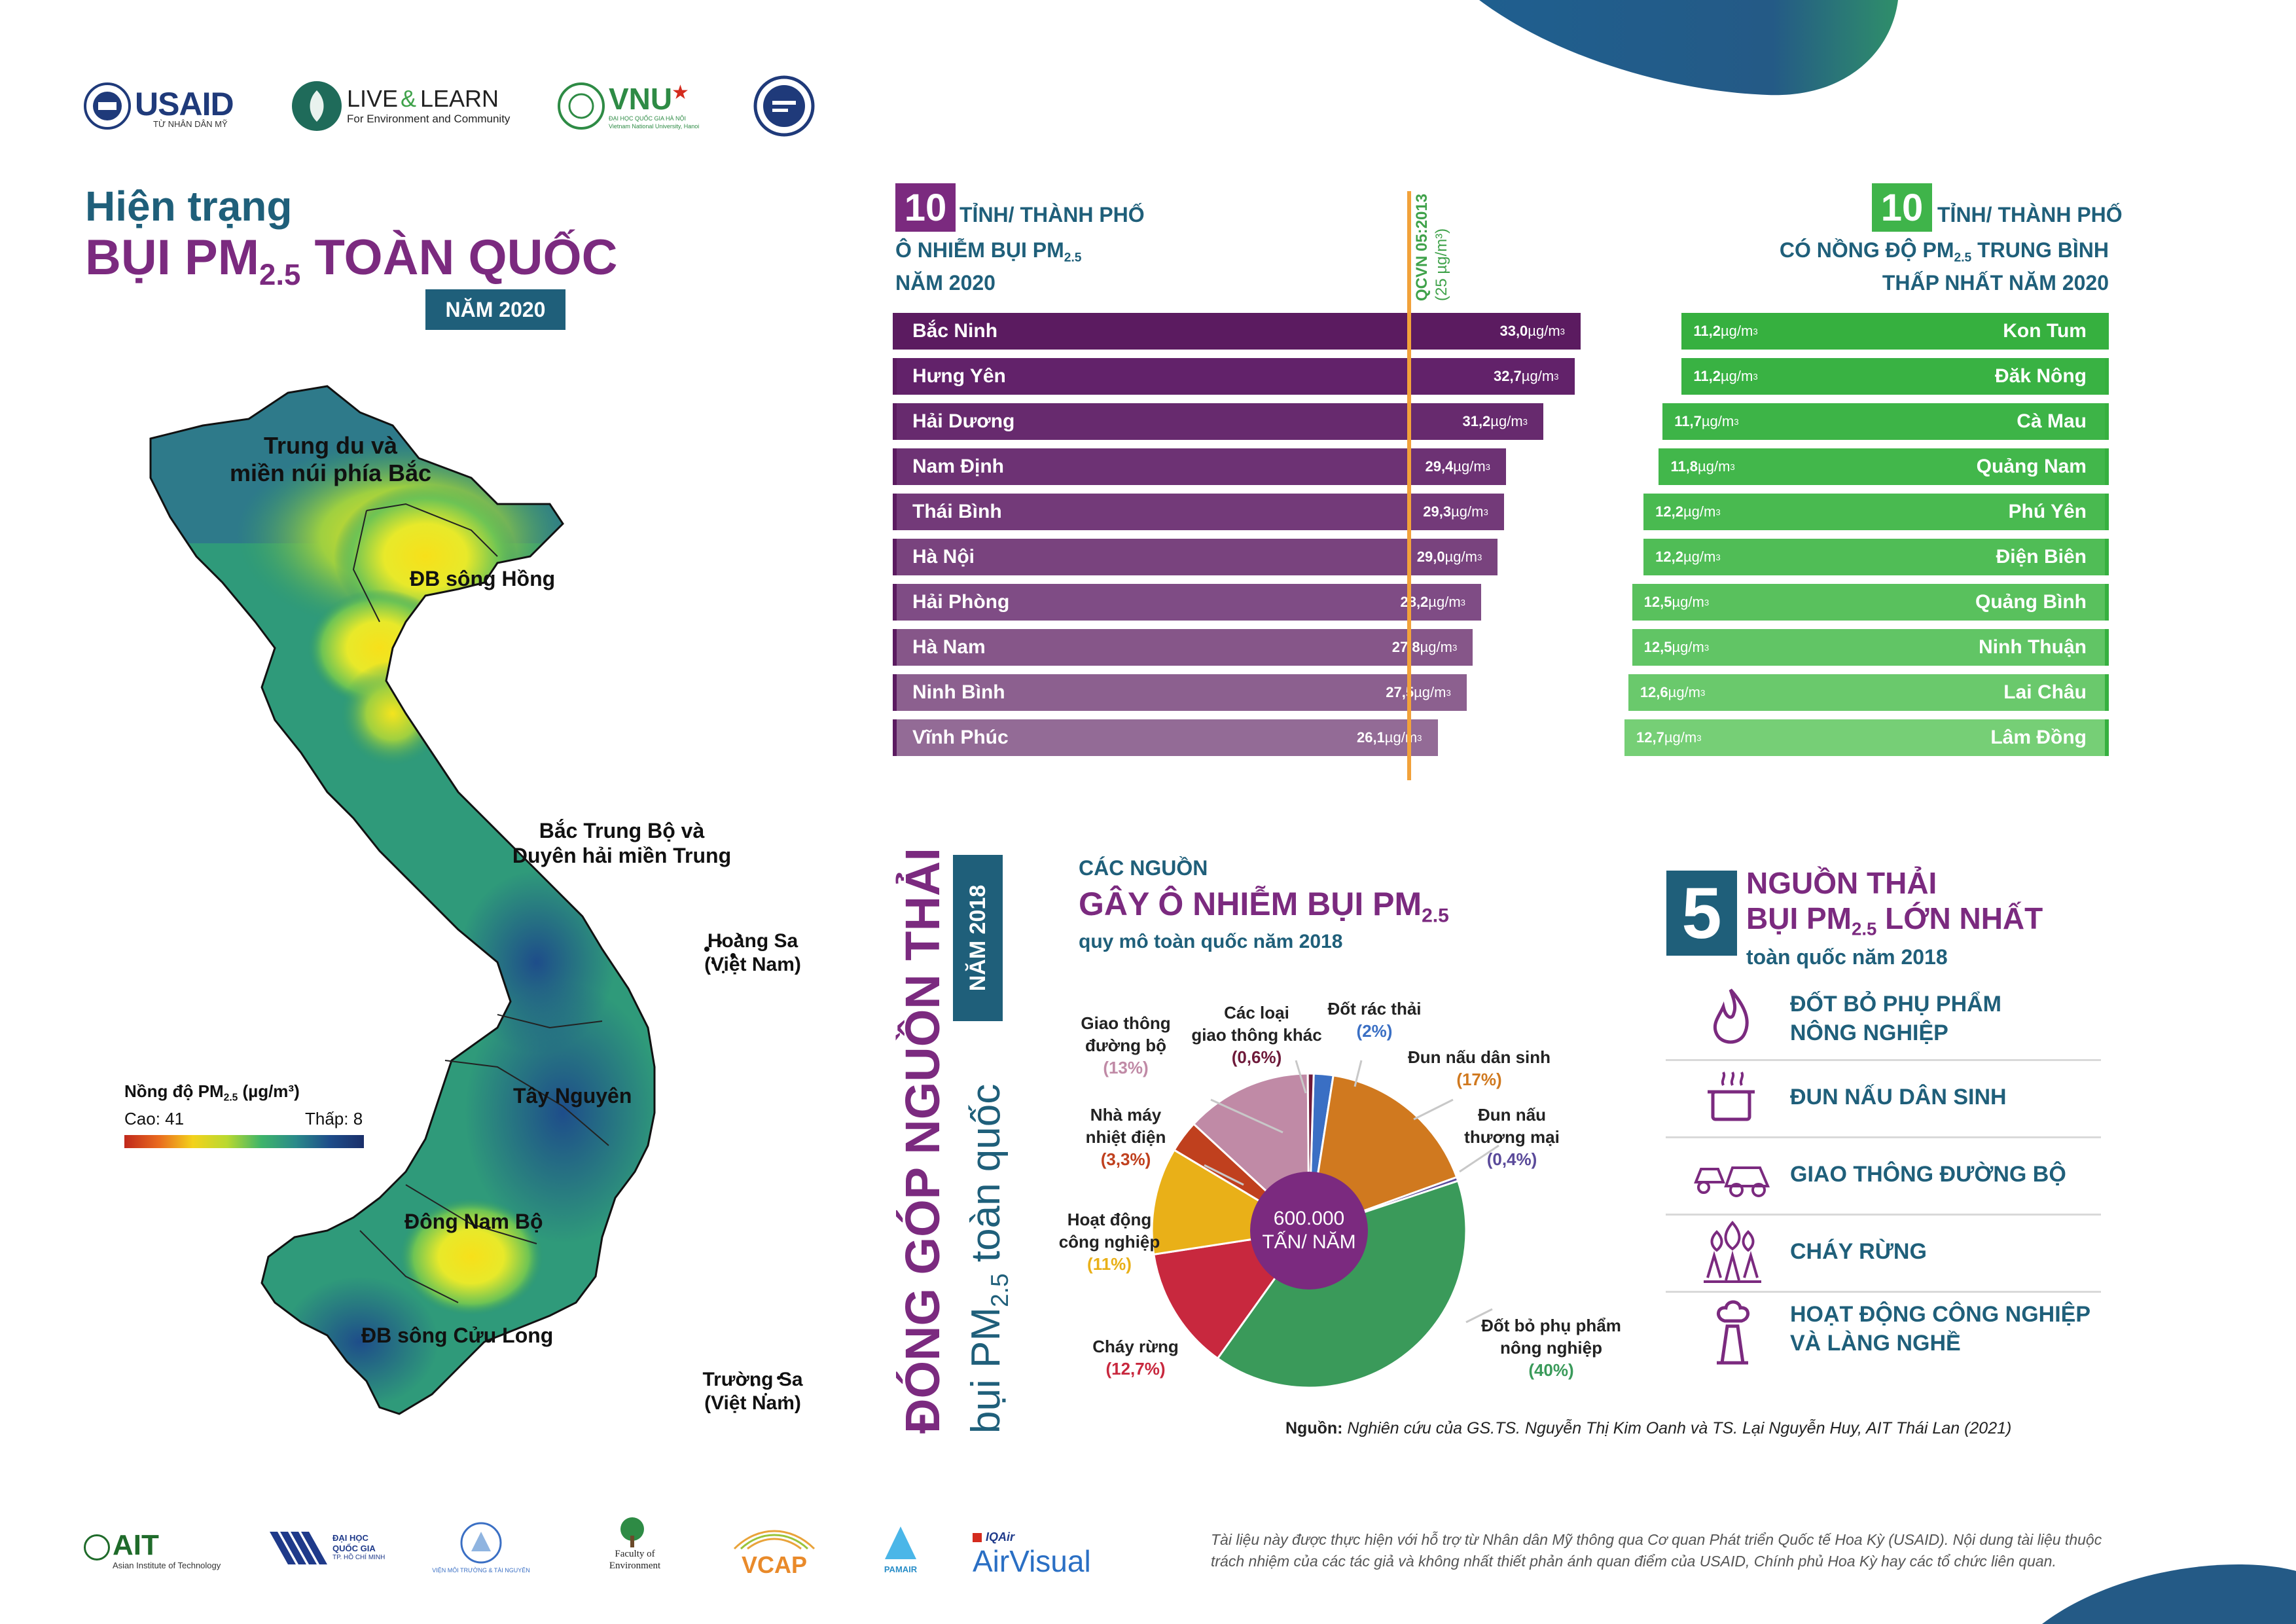 The width and height of the screenshot is (2296, 1624). I want to click on clean-title-number: 10, so click(1902, 207).